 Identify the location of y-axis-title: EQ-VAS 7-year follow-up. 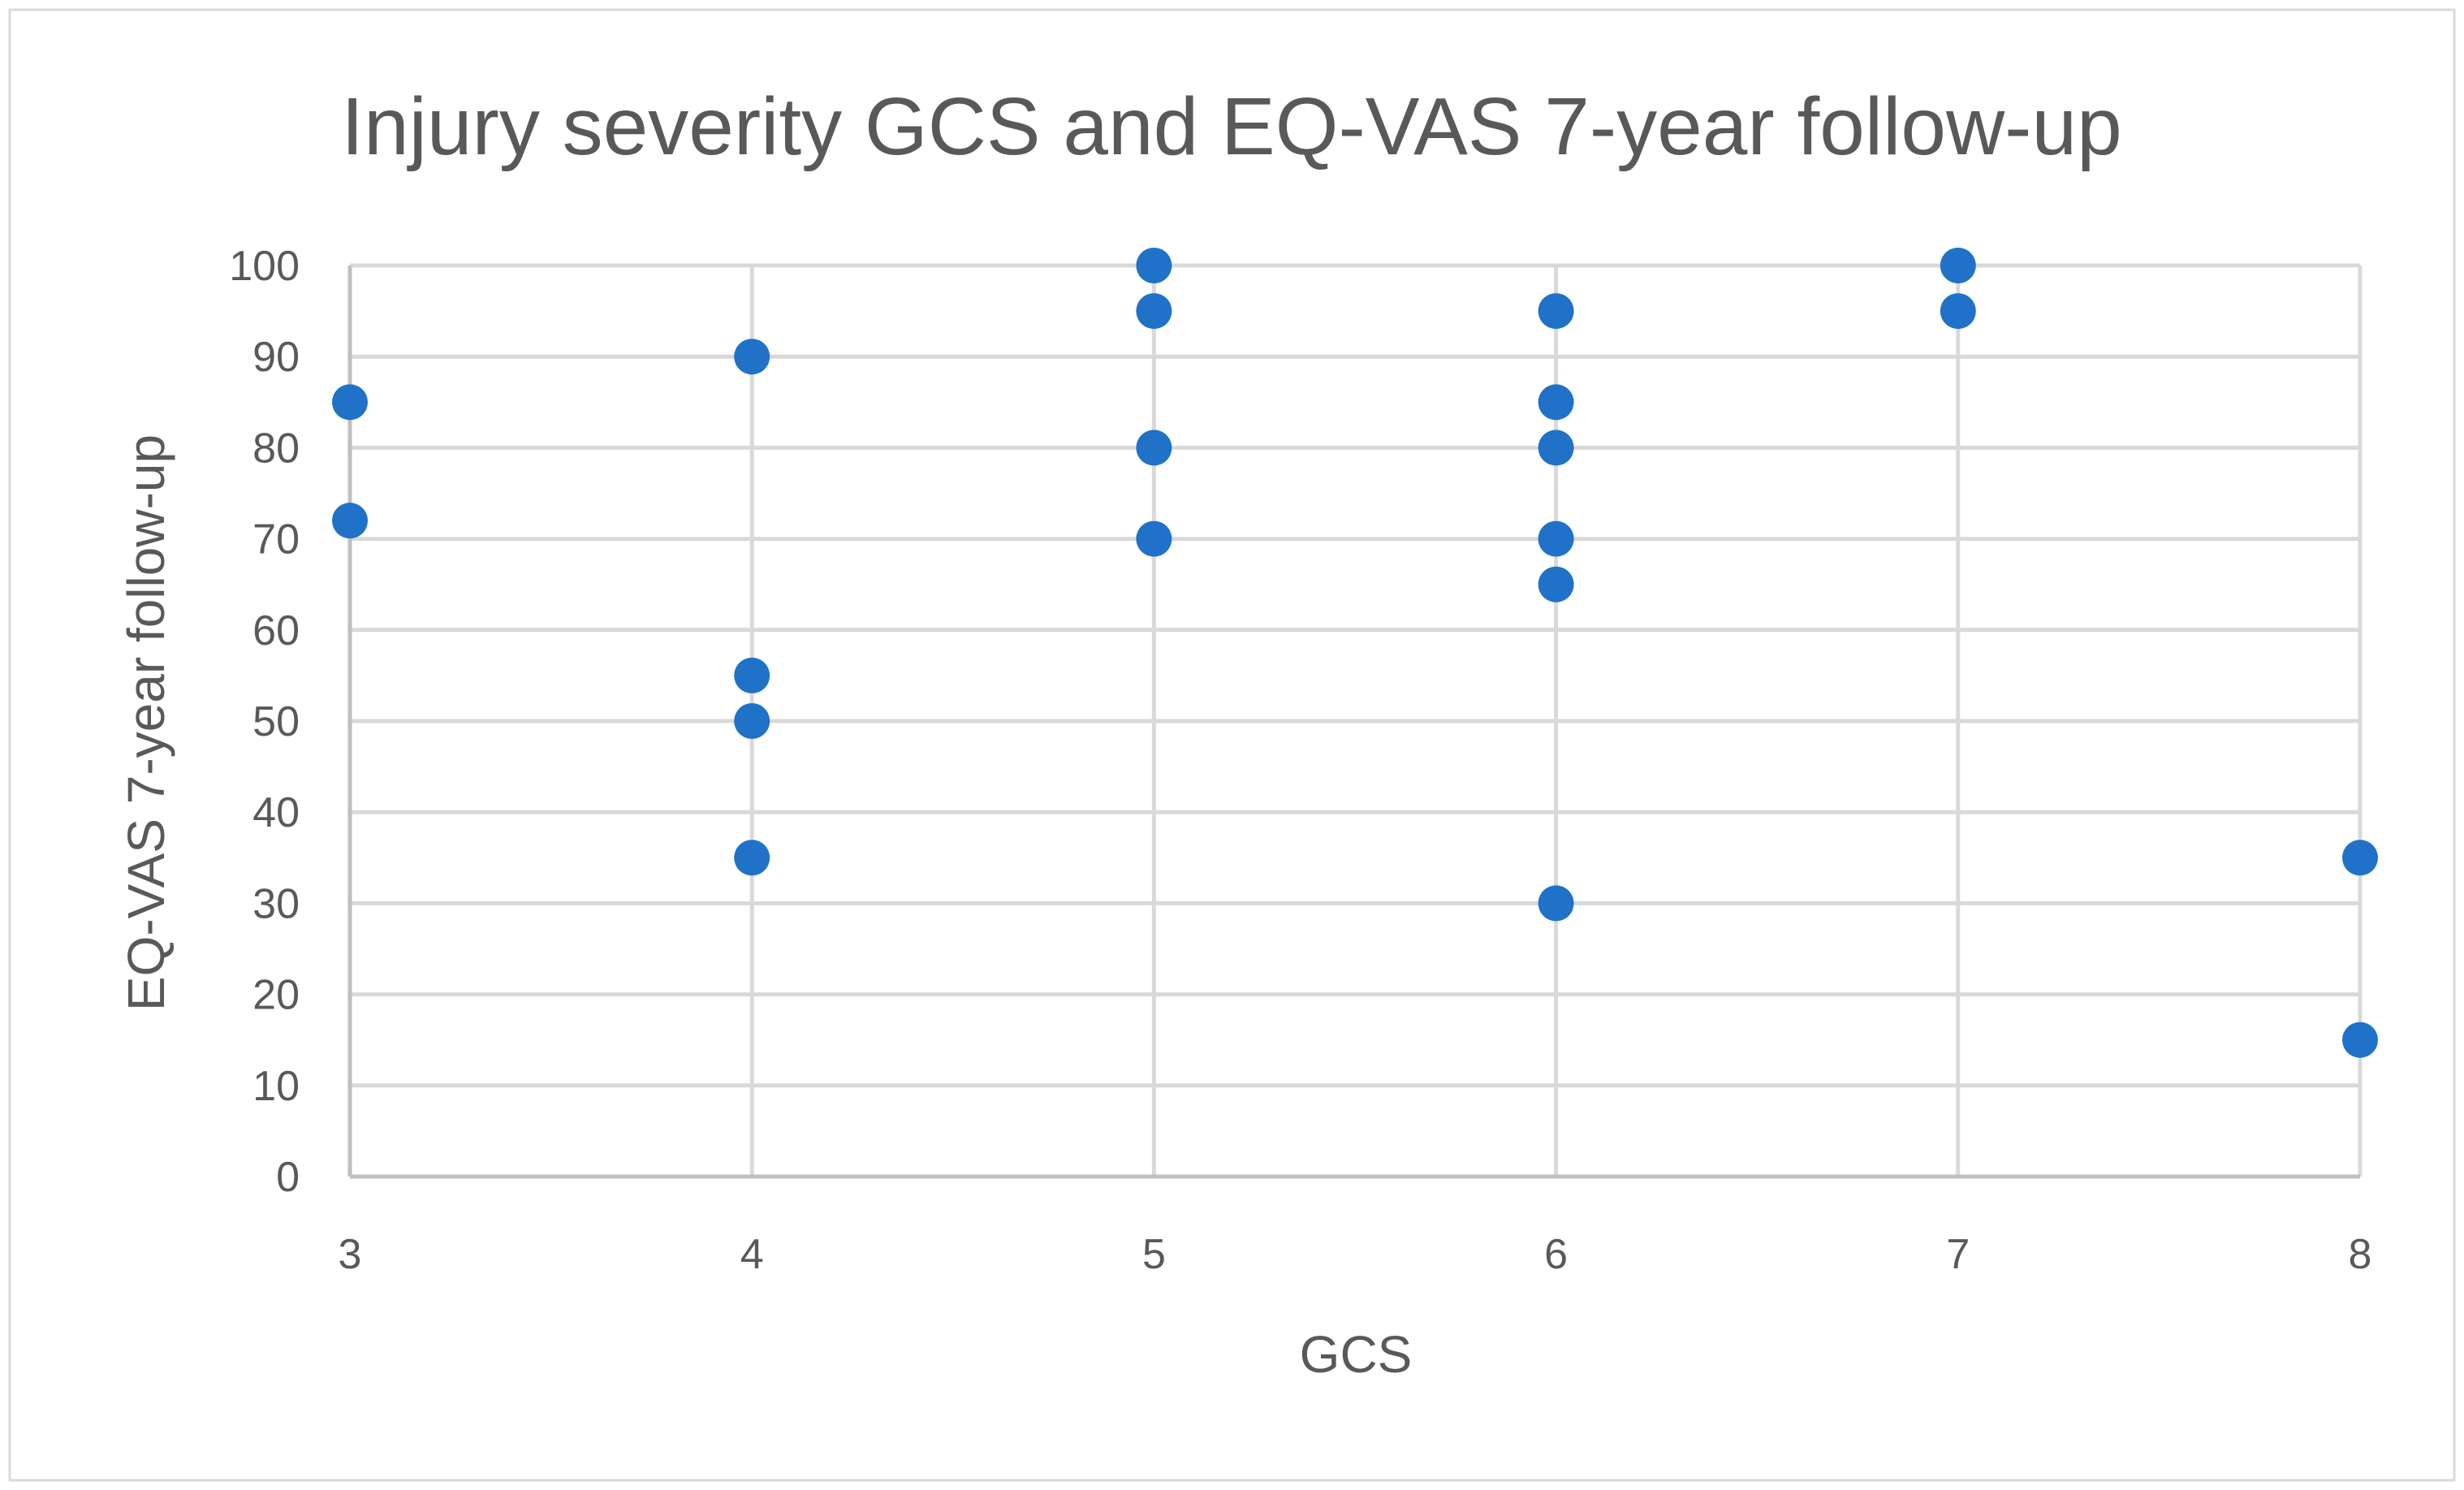
(146, 722).